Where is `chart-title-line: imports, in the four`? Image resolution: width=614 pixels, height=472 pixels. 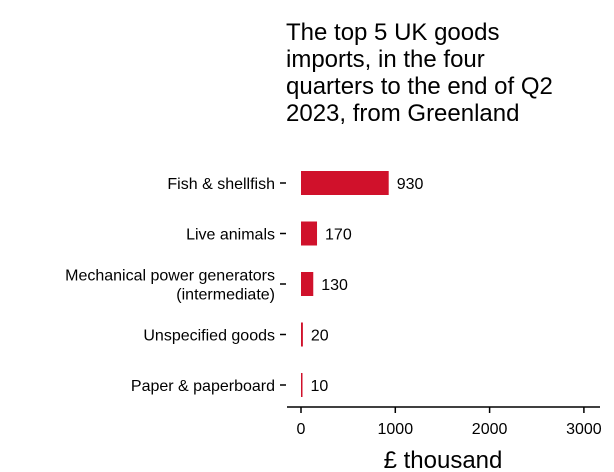 chart-title-line: imports, in the four is located at coordinates (385, 59).